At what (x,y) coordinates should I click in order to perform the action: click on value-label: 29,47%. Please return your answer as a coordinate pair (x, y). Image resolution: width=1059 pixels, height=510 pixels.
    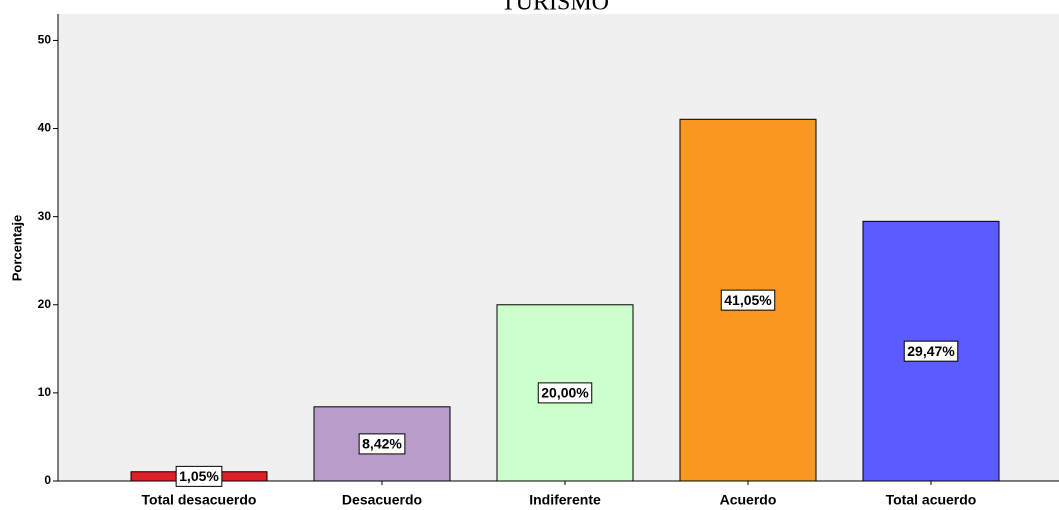
    Looking at the image, I should click on (931, 351).